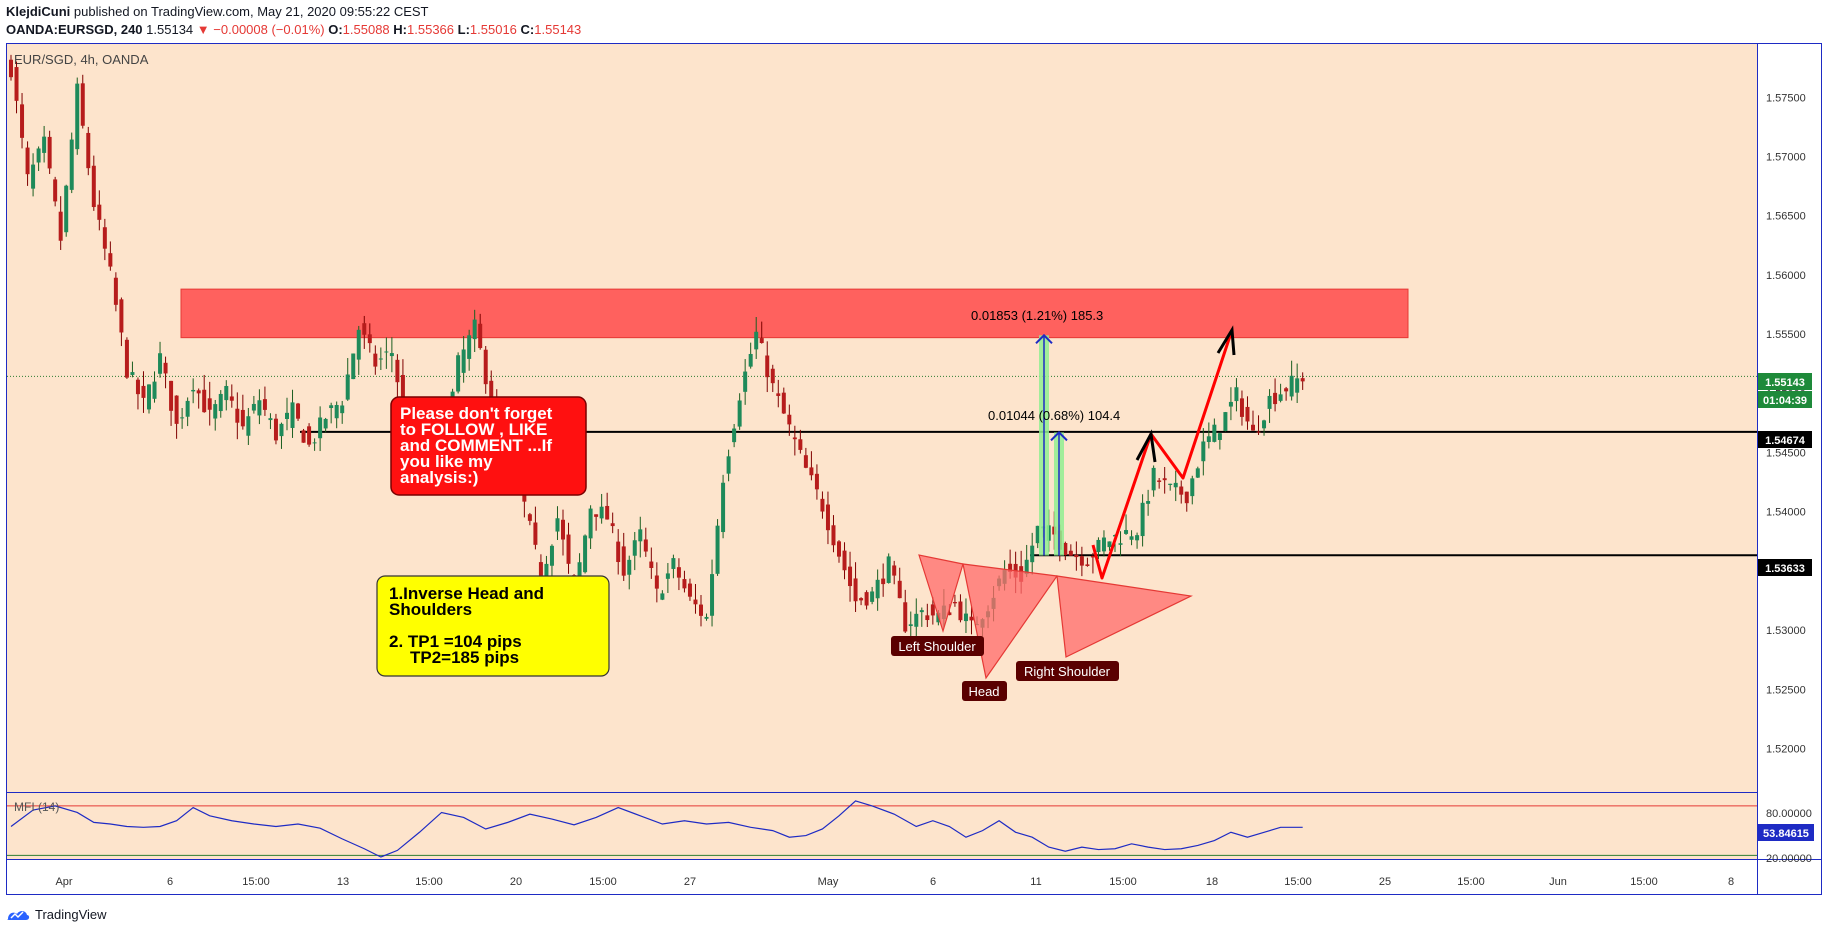 Image resolution: width=1828 pixels, height=930 pixels. Describe the element at coordinates (1789, 451) in the screenshot. I see `price-axis-background` at that location.